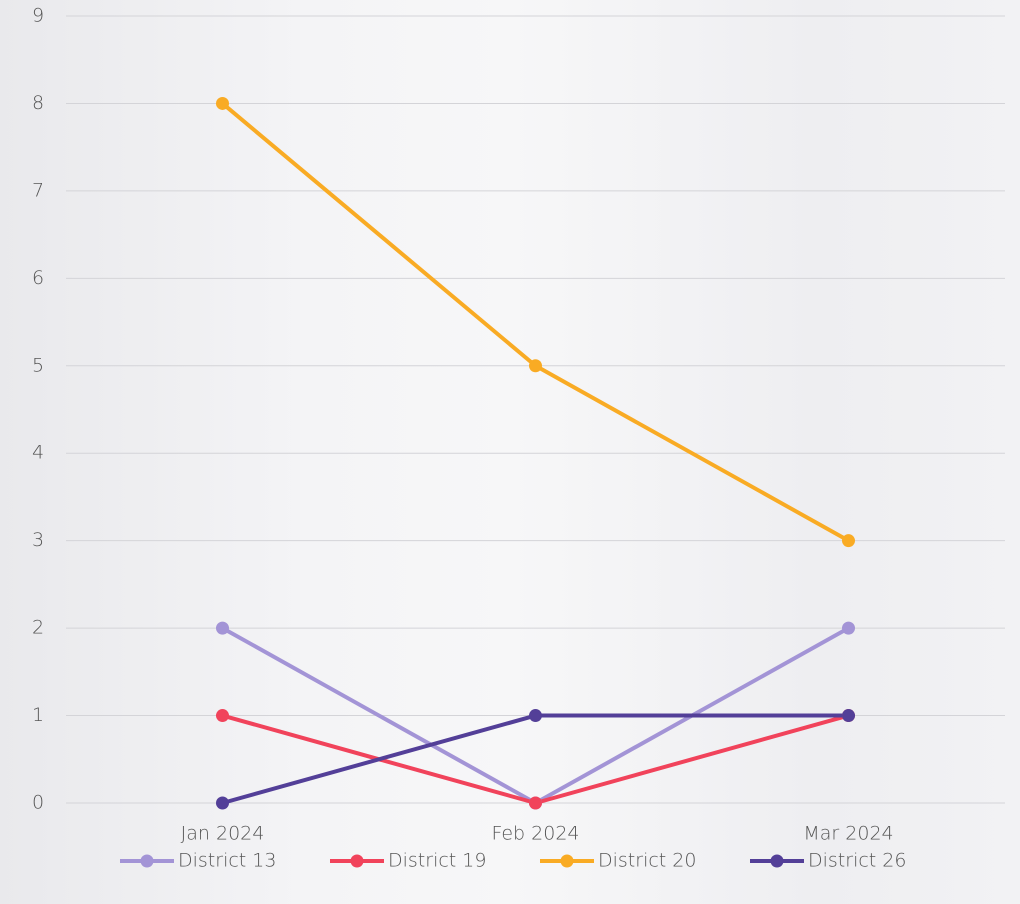 Image resolution: width=1020 pixels, height=904 pixels. What do you see at coordinates (535, 834) in the screenshot?
I see `x-tick-label: Feb 2024` at bounding box center [535, 834].